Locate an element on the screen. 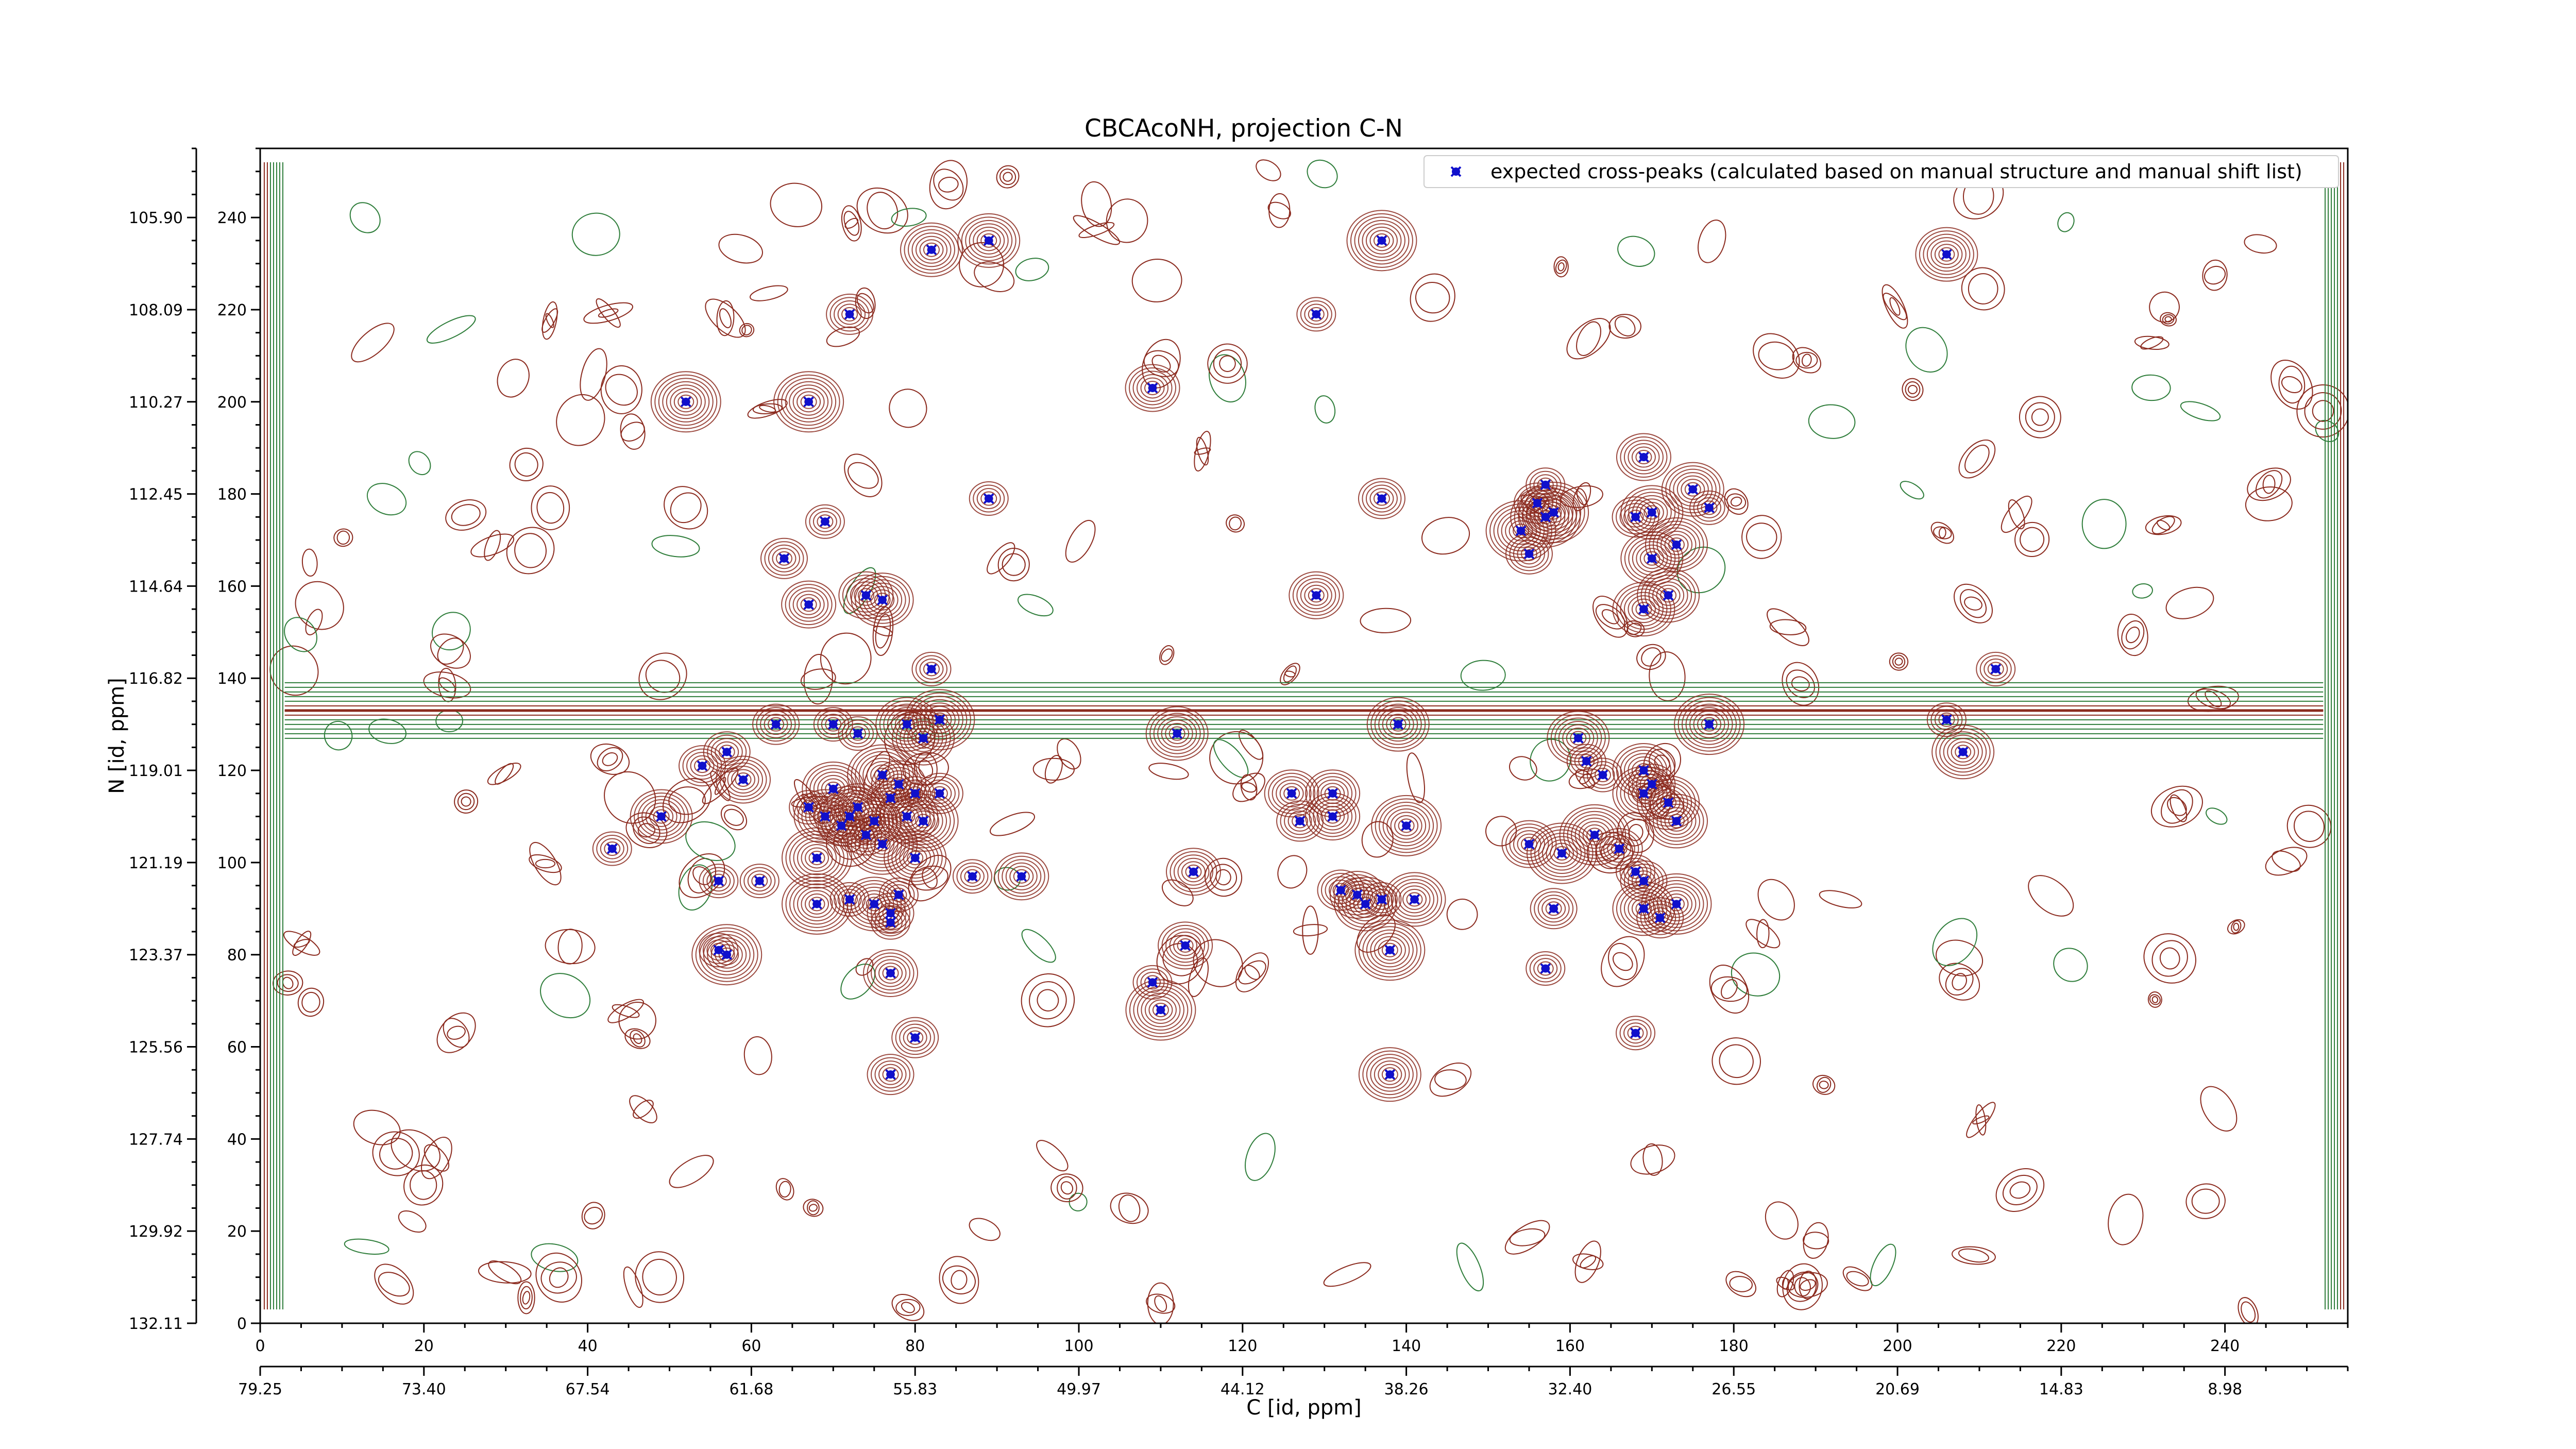 Image resolution: width=2576 pixels, height=1449 pixels. y-axis-label: N [id, ppm] is located at coordinates (117, 736).